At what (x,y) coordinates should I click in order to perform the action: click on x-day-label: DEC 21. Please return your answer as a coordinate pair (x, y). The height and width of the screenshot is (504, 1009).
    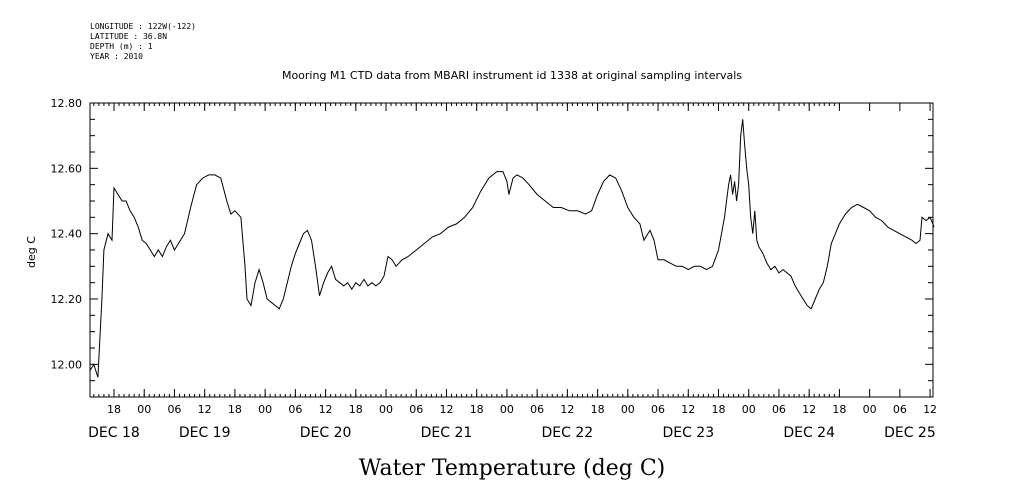
    Looking at the image, I should click on (447, 433).